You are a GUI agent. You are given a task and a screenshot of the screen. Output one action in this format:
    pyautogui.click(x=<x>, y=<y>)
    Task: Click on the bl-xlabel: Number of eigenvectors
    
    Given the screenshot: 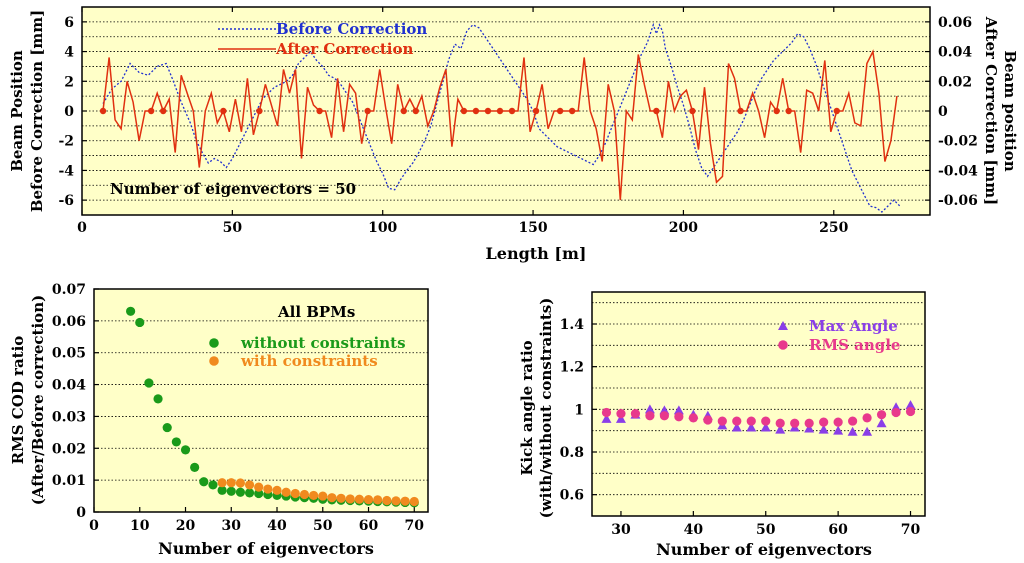 What is the action you would take?
    pyautogui.click(x=266, y=548)
    